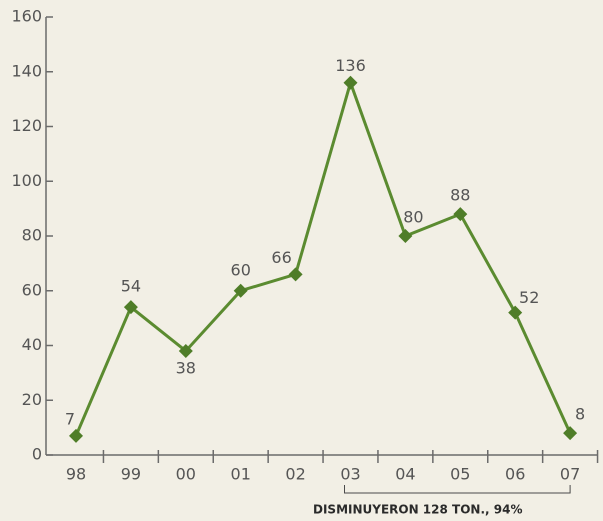  I want to click on y-tick-label: 120, so click(26, 125).